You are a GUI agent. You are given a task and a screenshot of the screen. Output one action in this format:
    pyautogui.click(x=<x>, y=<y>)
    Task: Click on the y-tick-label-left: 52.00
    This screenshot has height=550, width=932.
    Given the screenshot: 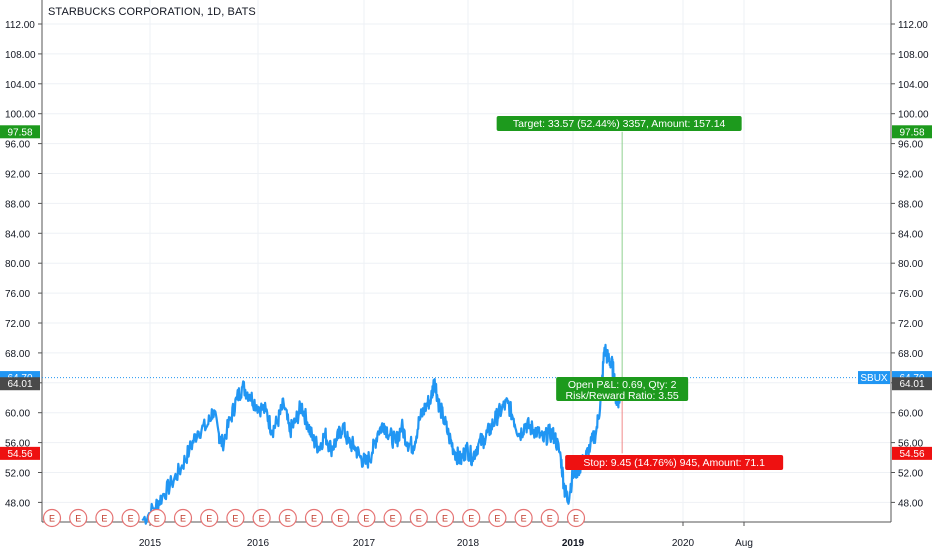 What is the action you would take?
    pyautogui.click(x=17, y=474)
    